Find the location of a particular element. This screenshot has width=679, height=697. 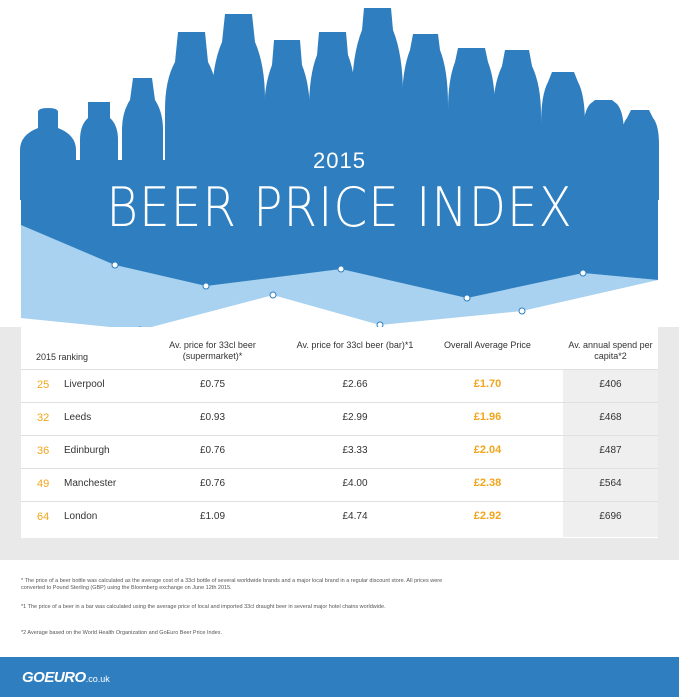

annual-spend: £468 is located at coordinates (610, 417).